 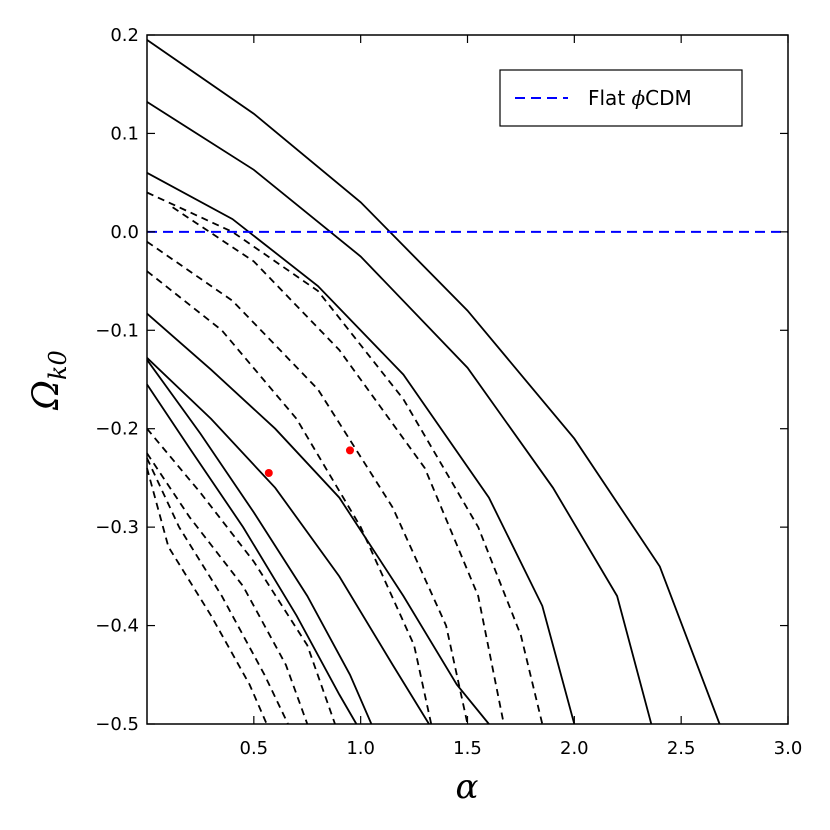 I want to click on legend-label-suffix: CDM, so click(x=668, y=98).